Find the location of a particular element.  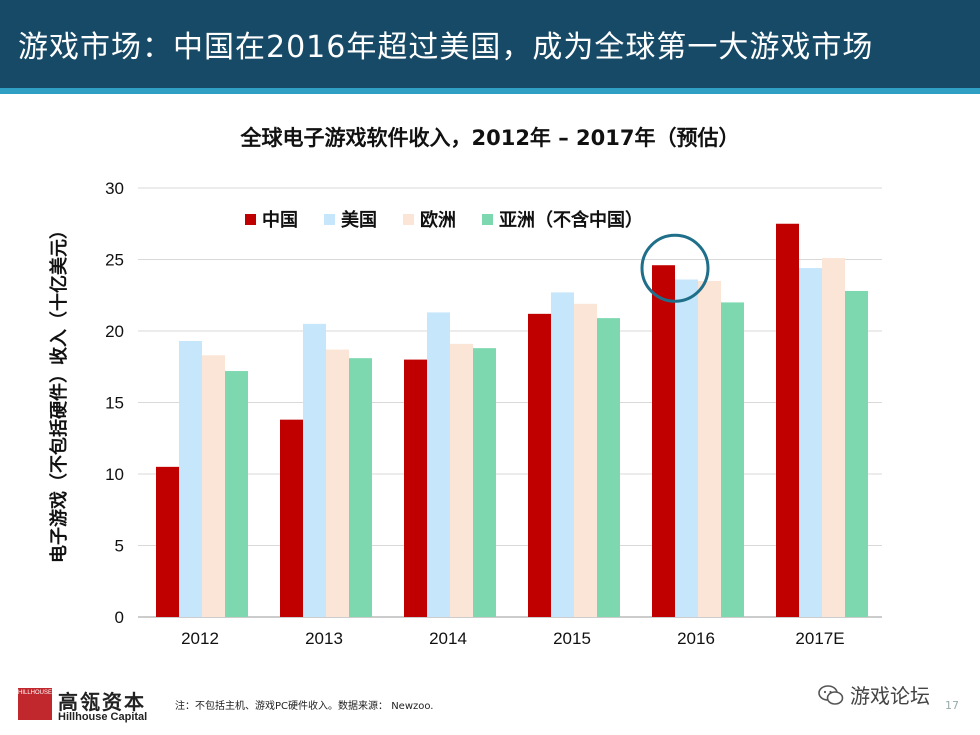

wechat-icon is located at coordinates (831, 694).